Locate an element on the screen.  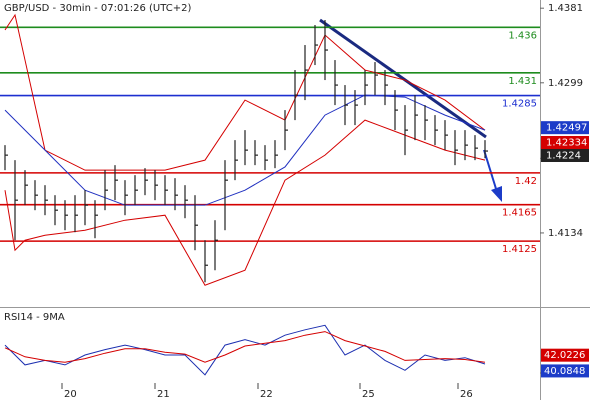
chart-title: GBP/USD - 30min - 07:01:26 (UTC+2) is located at coordinates (97, 8).